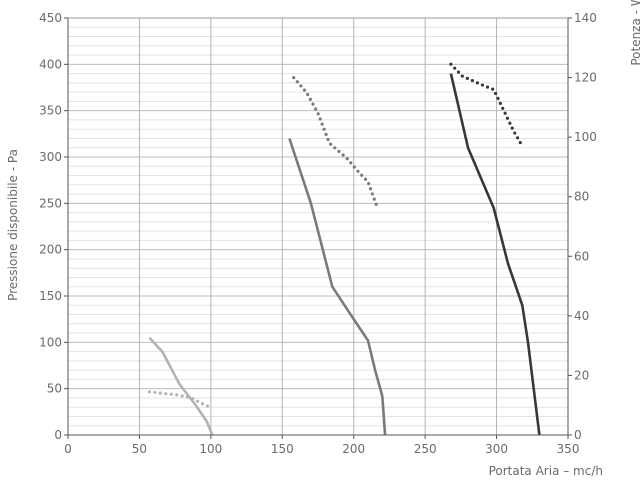  What do you see at coordinates (585, 137) in the screenshot?
I see `y2-tick-label: 100` at bounding box center [585, 137].